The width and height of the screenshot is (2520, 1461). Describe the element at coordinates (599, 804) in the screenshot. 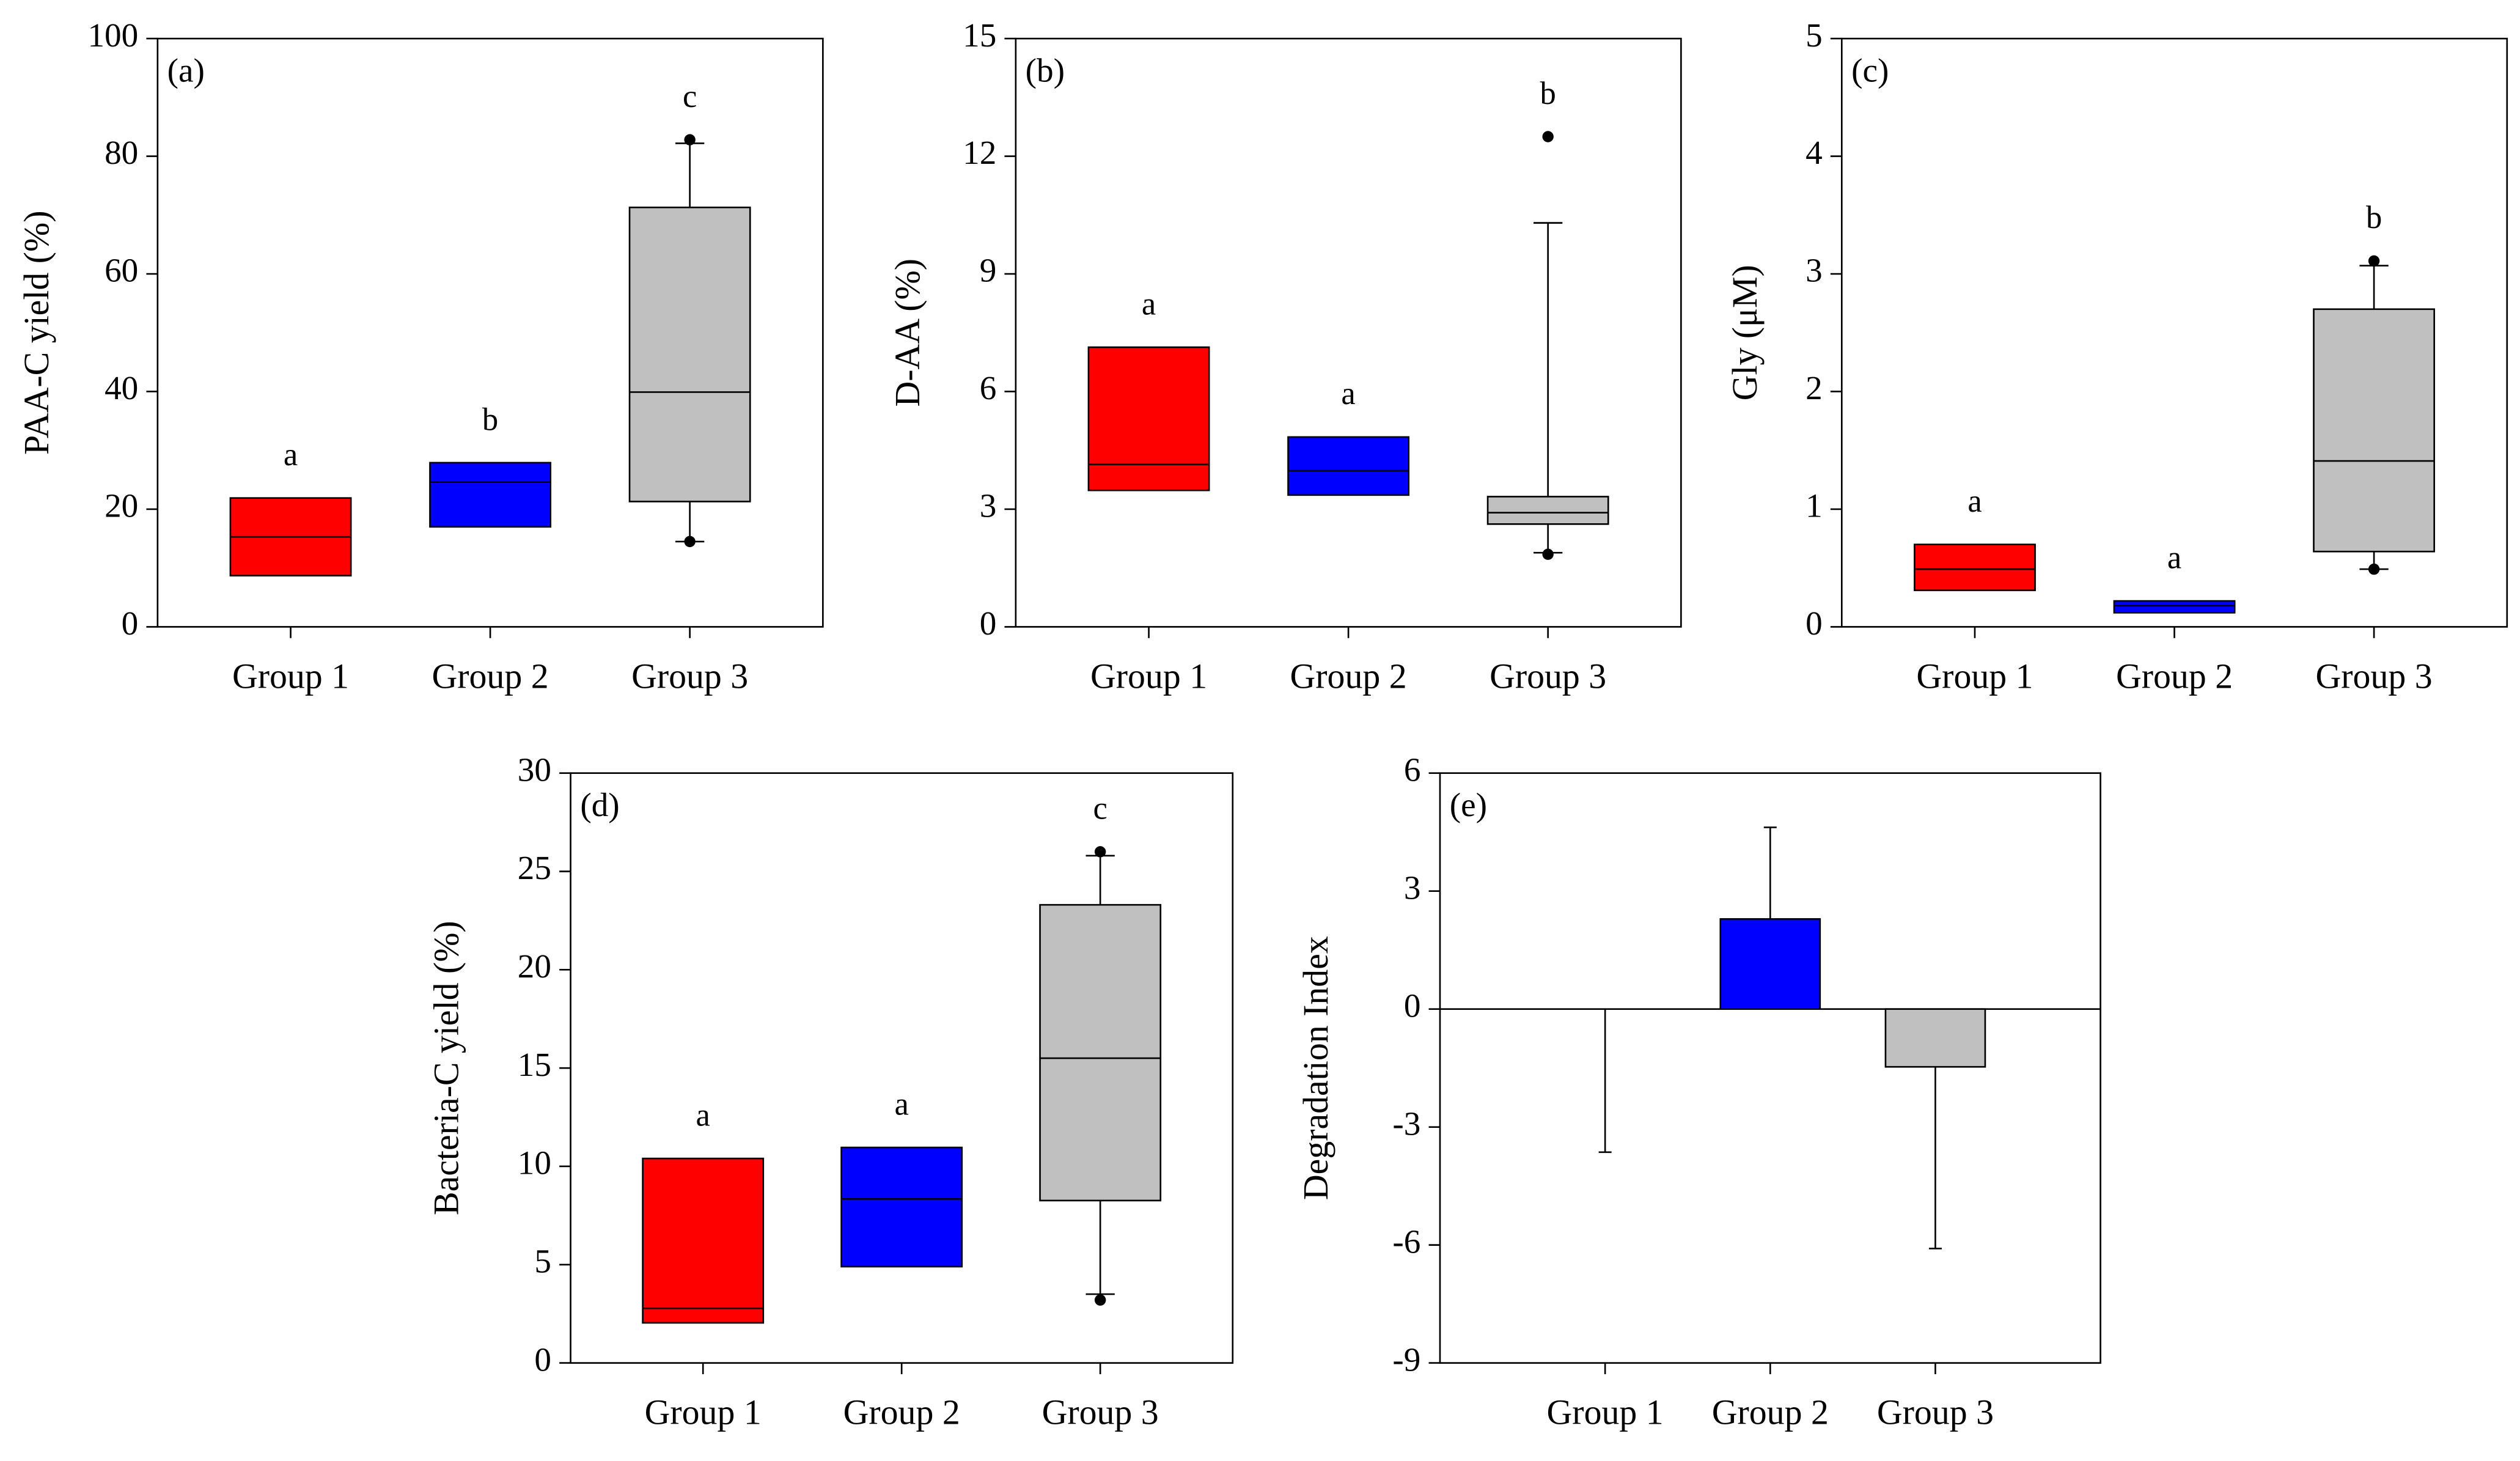

I see `panel-label: (d)` at that location.